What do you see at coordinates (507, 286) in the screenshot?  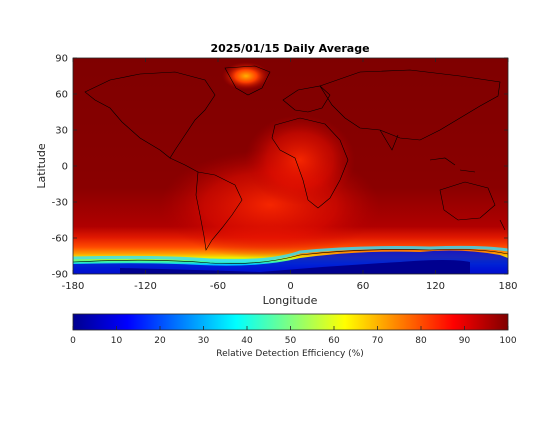 I see `x-tick-label: 180` at bounding box center [507, 286].